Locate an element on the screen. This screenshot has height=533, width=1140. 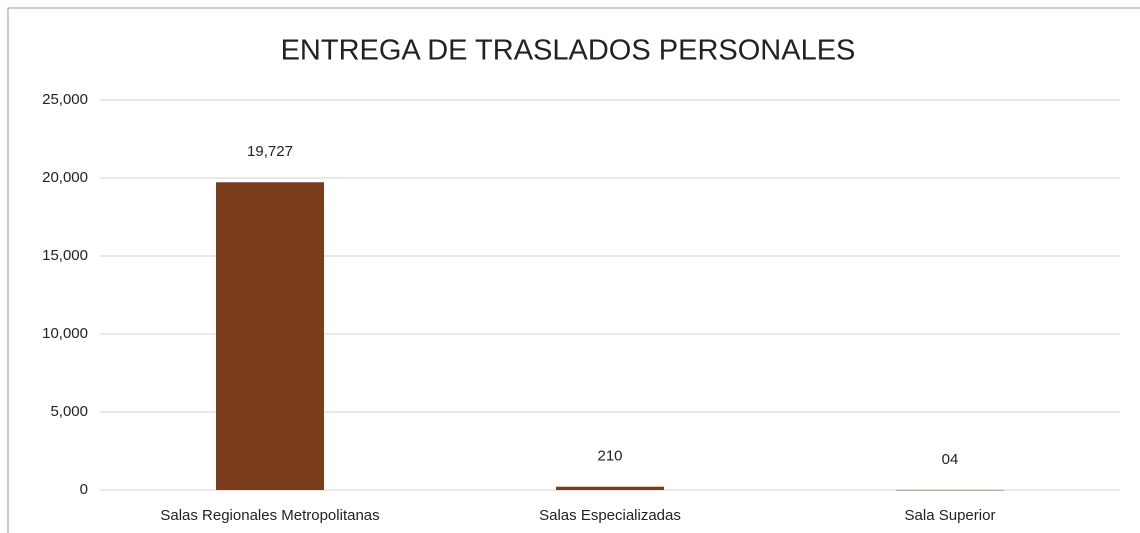
value-label: 04 is located at coordinates (950, 459).